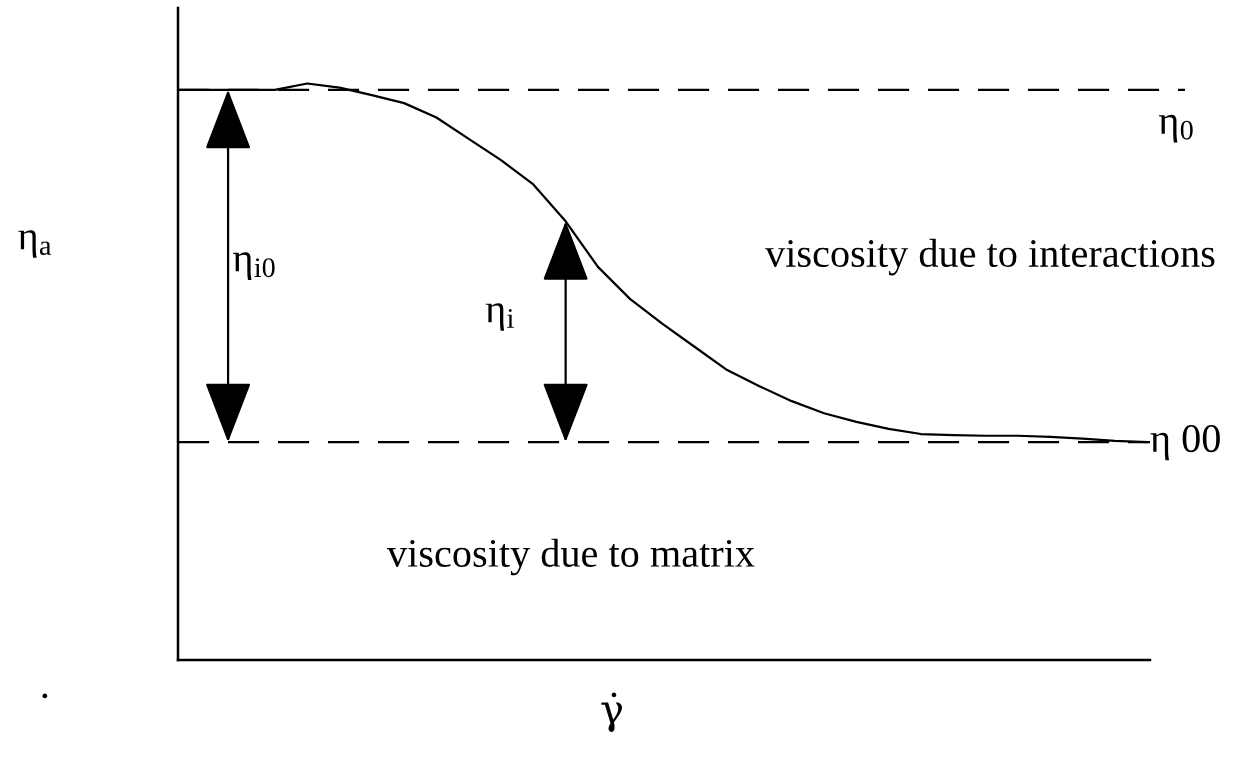  Describe the element at coordinates (1185, 442) in the screenshot. I see `ref-line-label: η 00` at that location.